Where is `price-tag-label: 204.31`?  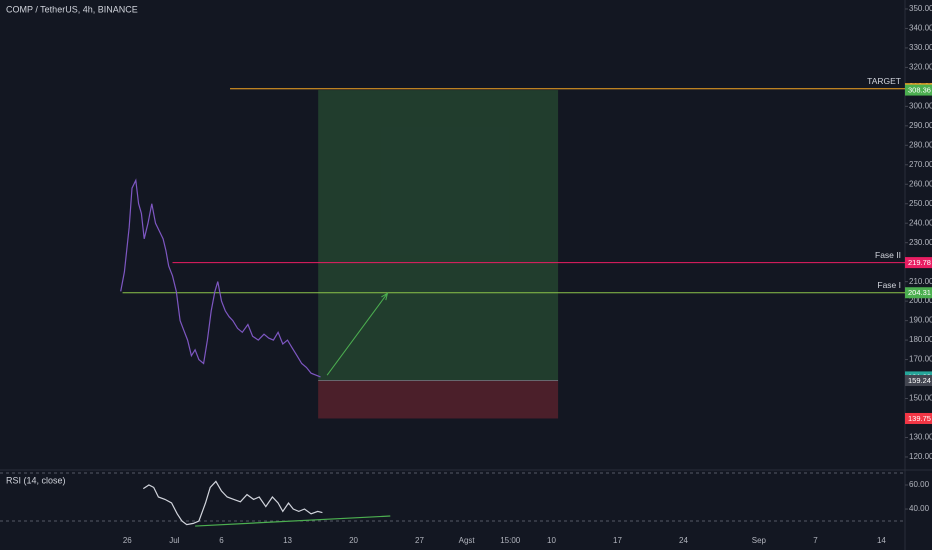
price-tag-label: 204.31 is located at coordinates (919, 292).